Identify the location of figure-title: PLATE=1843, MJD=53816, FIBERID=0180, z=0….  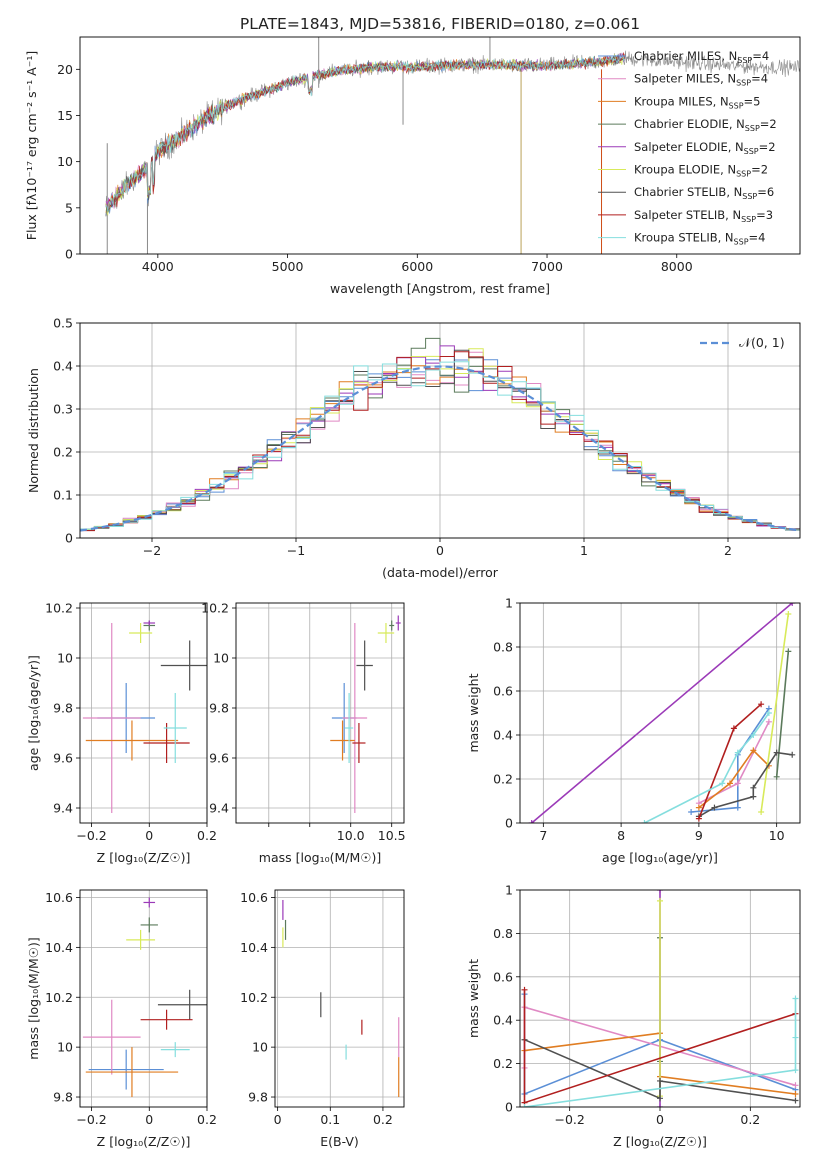
(440, 24).